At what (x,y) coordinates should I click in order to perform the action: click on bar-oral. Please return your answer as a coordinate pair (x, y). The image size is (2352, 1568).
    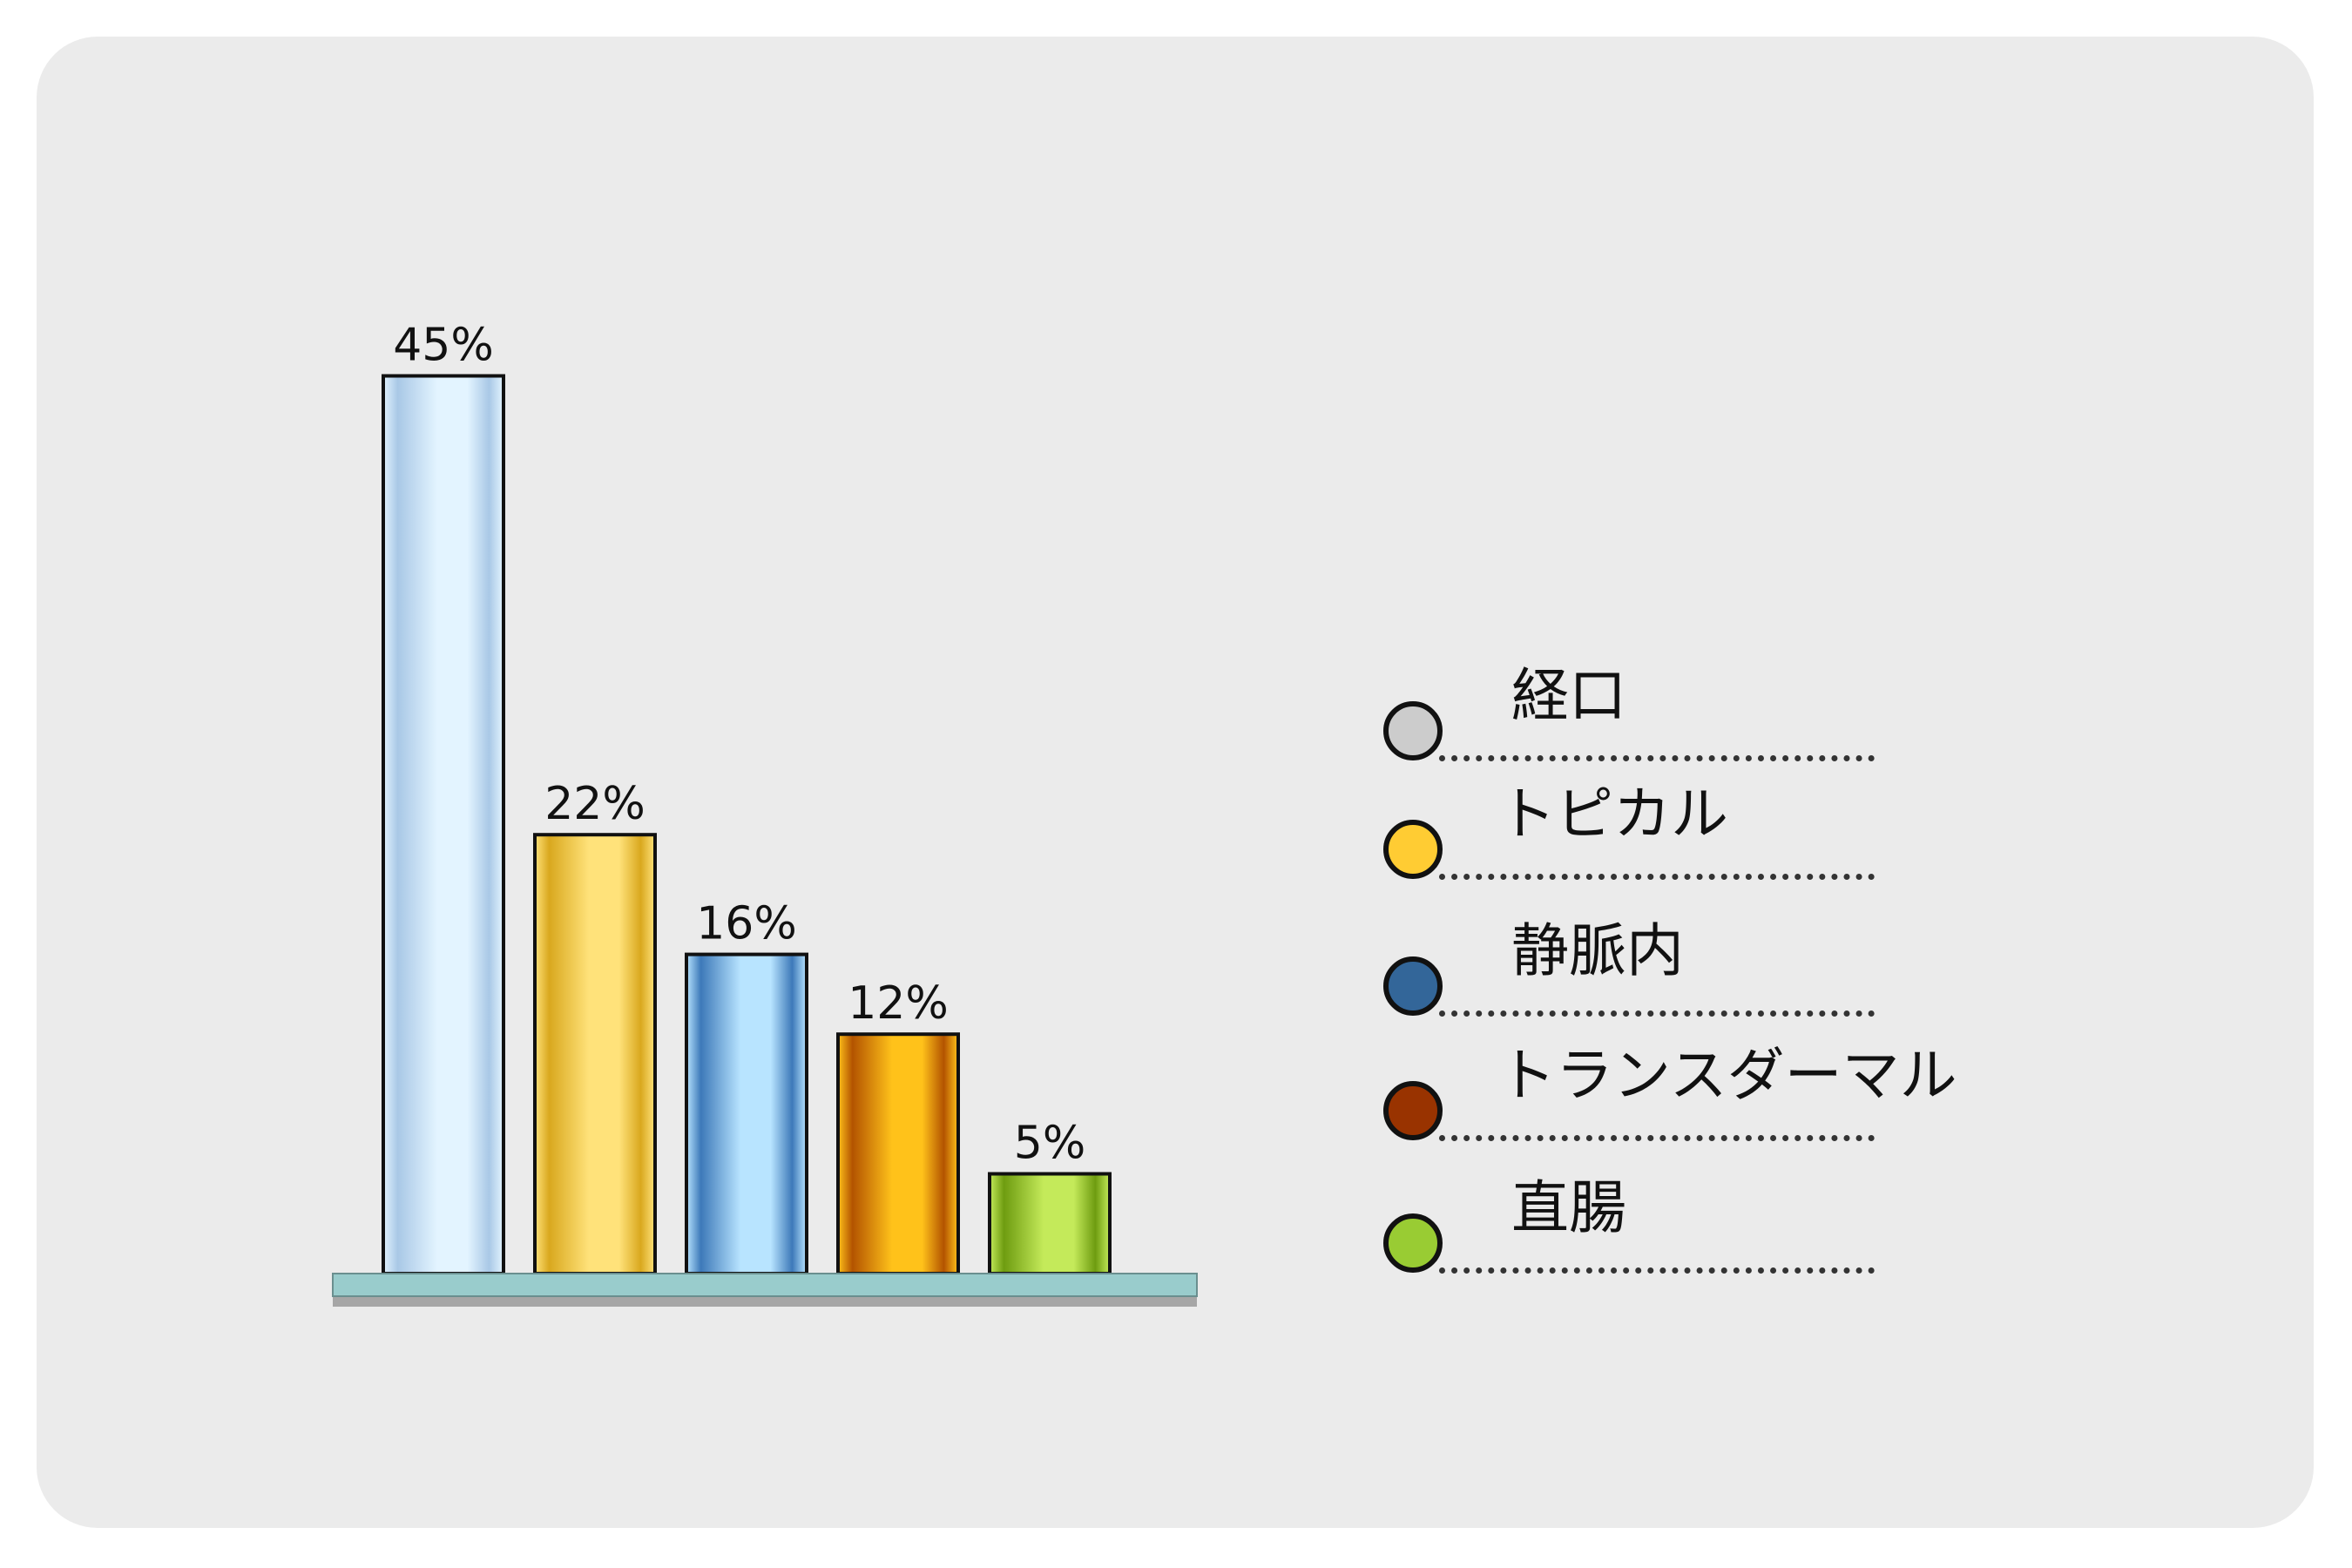
    Looking at the image, I should click on (443, 825).